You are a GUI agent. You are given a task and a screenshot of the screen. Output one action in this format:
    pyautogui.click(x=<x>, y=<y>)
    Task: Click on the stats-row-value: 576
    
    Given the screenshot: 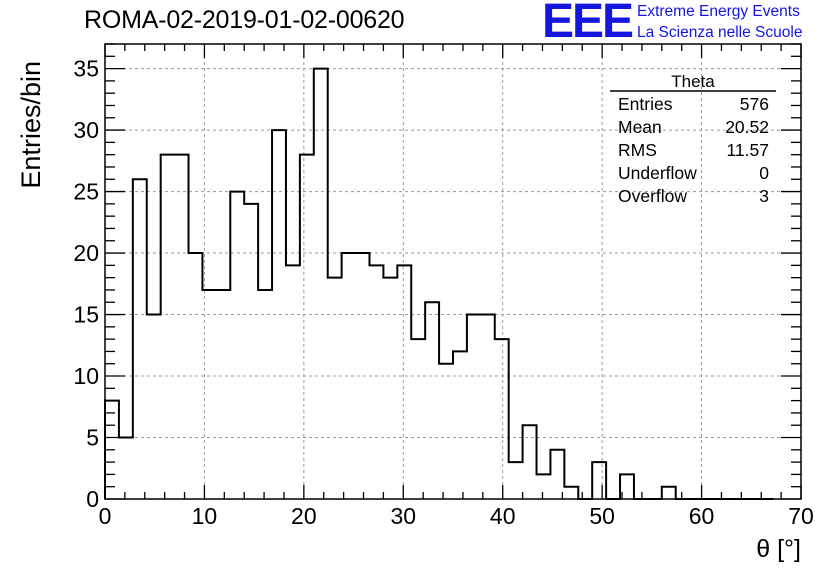 What is the action you would take?
    pyautogui.click(x=754, y=104)
    